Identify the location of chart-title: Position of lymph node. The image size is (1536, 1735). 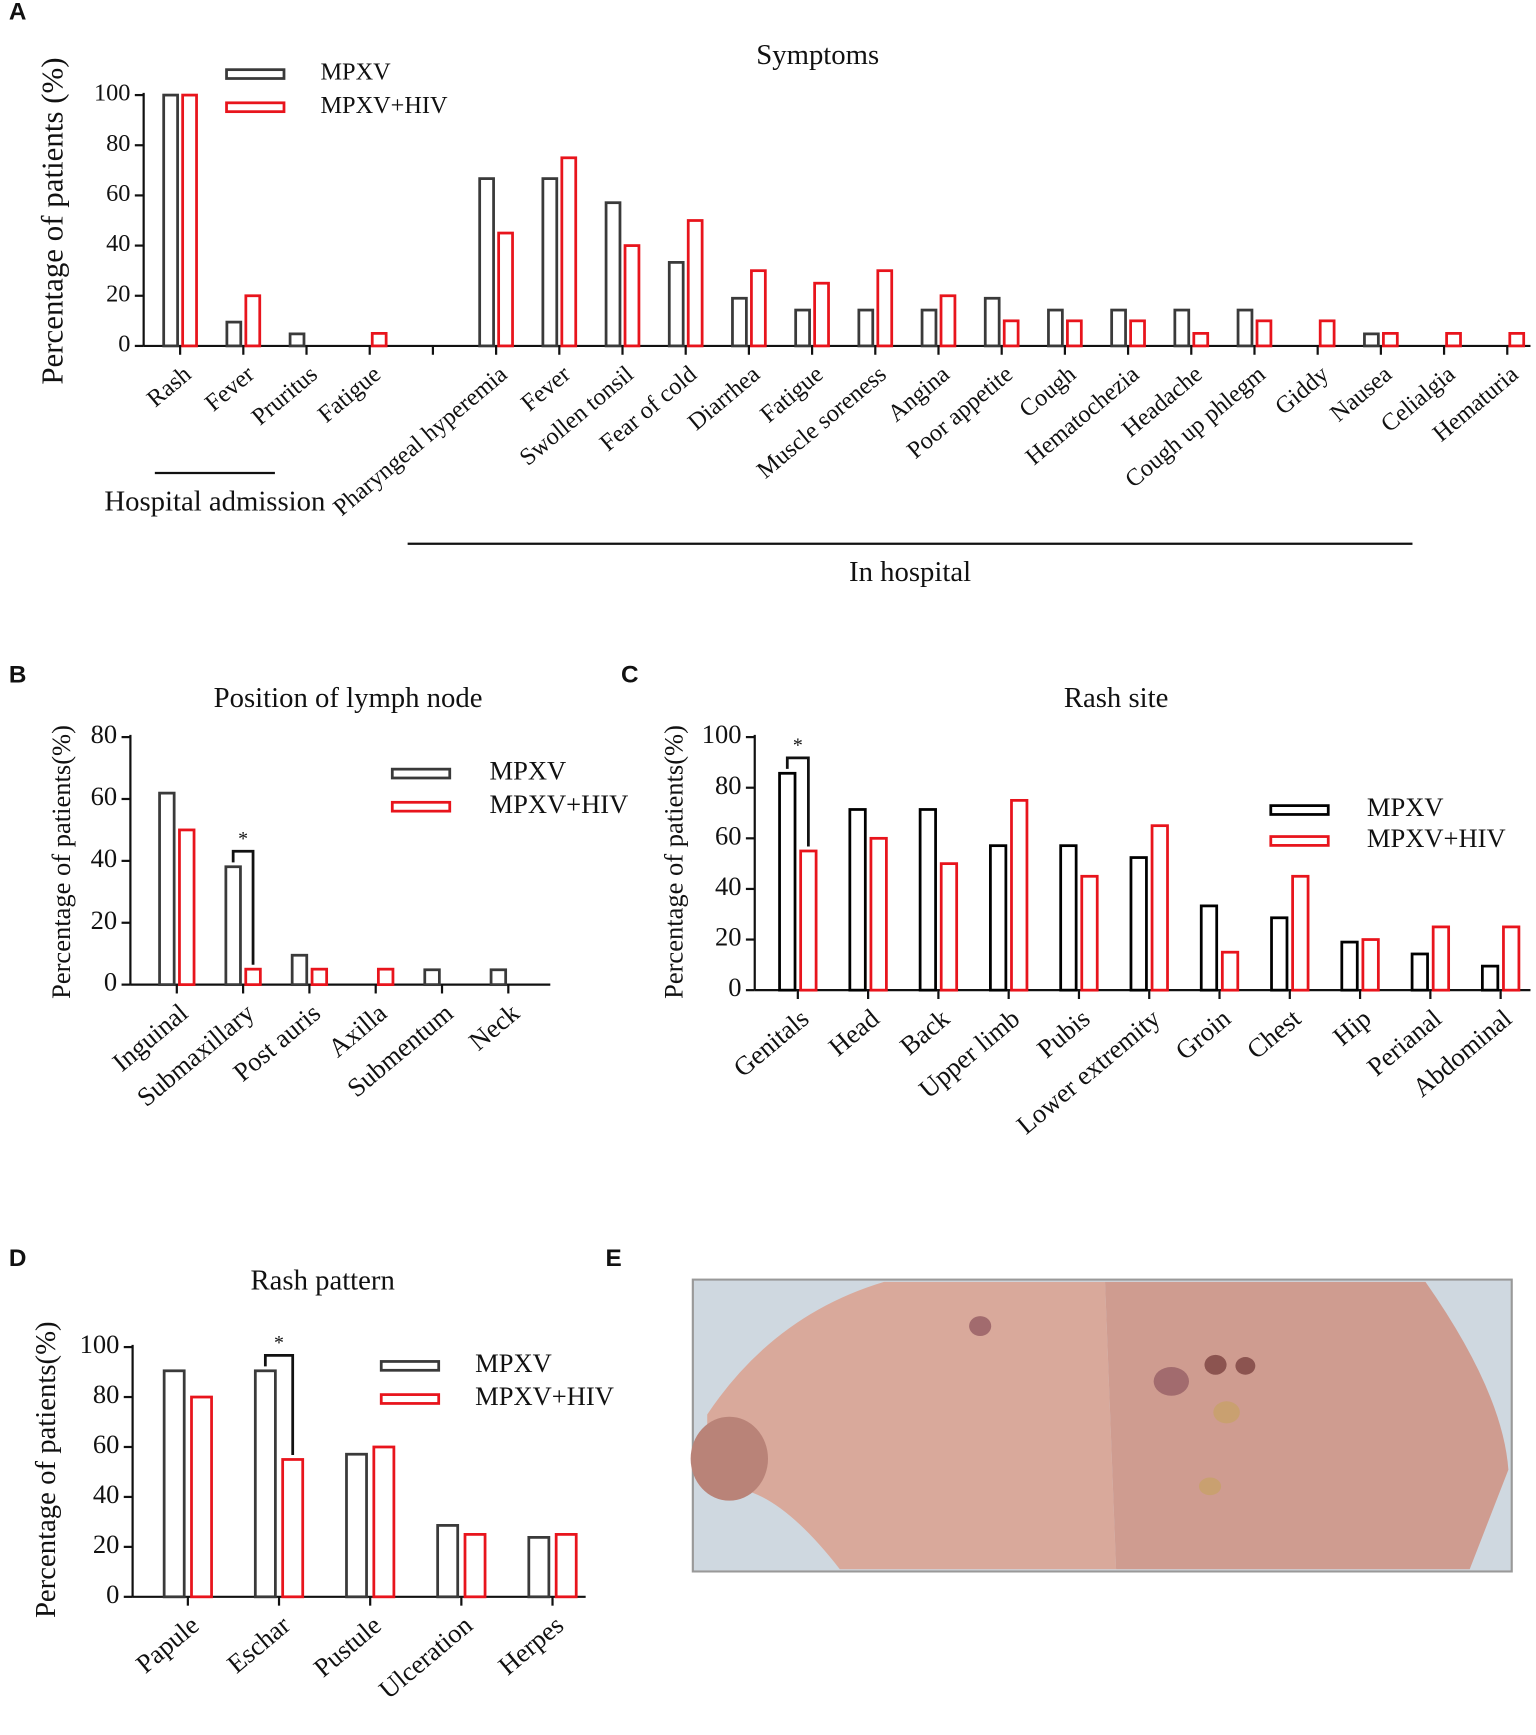
(348, 698).